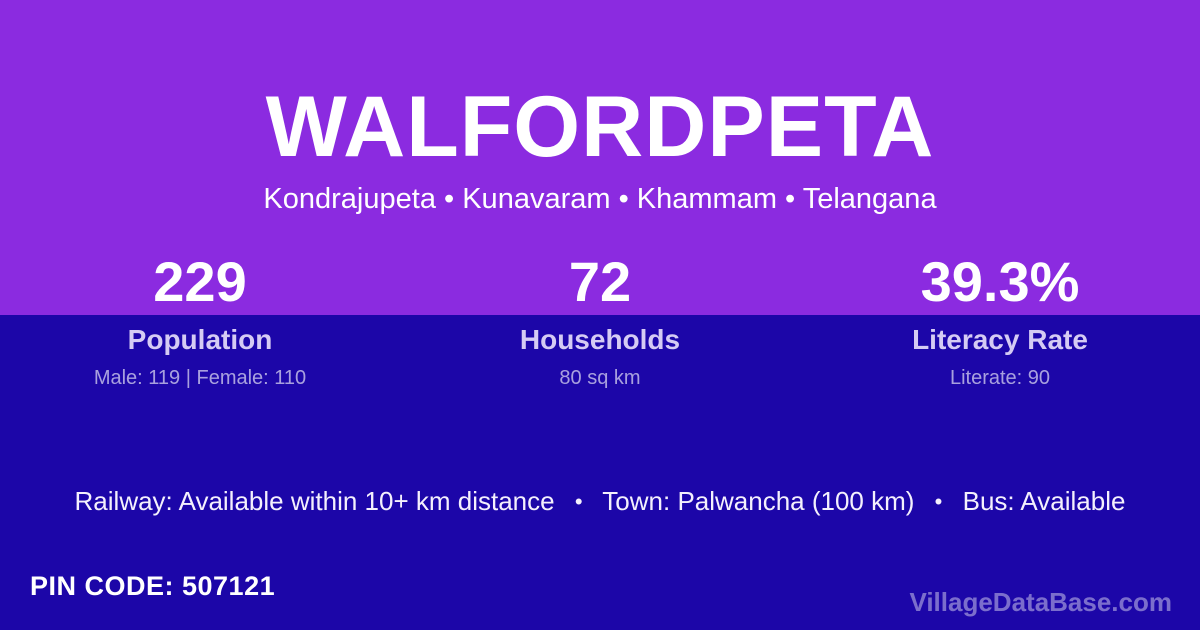  Describe the element at coordinates (1000, 339) in the screenshot. I see `literacy-label: Literacy Rate` at that location.